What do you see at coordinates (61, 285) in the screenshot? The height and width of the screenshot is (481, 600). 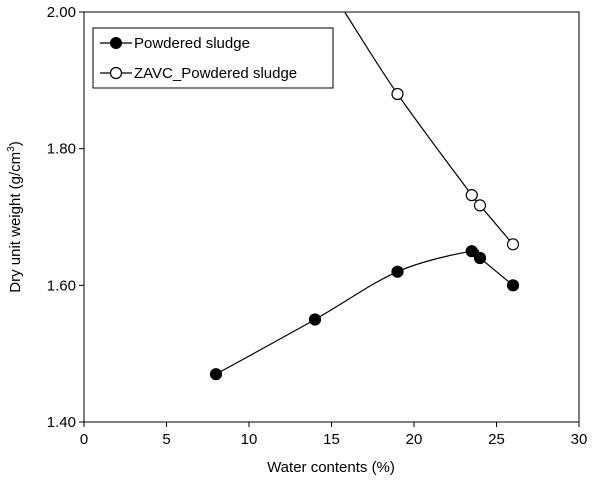 I see `y-tick-label: 1.60` at bounding box center [61, 285].